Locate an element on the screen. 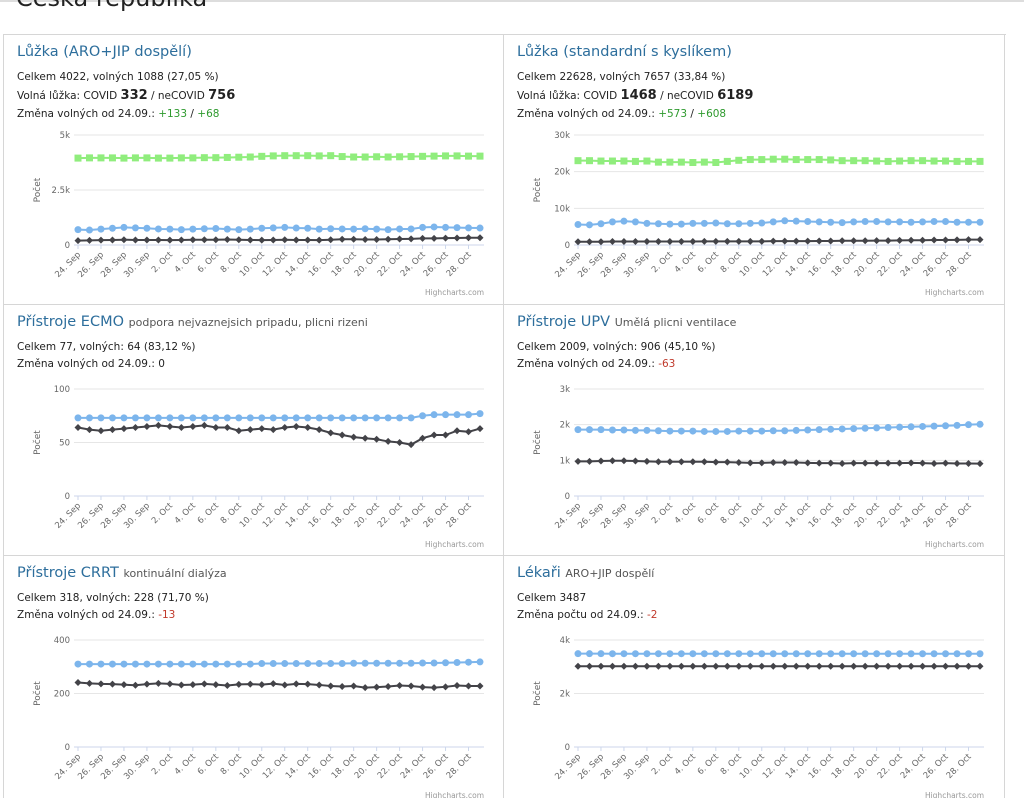 The image size is (1024, 798). y-tick-label: 30k is located at coordinates (562, 136).